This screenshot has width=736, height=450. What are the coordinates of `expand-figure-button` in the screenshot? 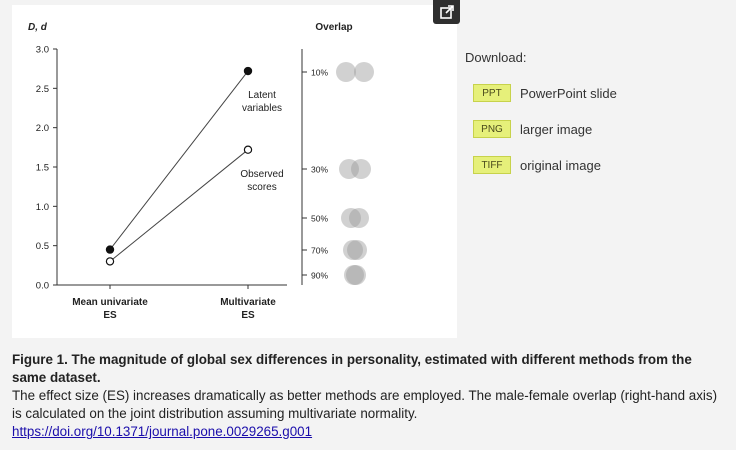 It's located at (446, 12).